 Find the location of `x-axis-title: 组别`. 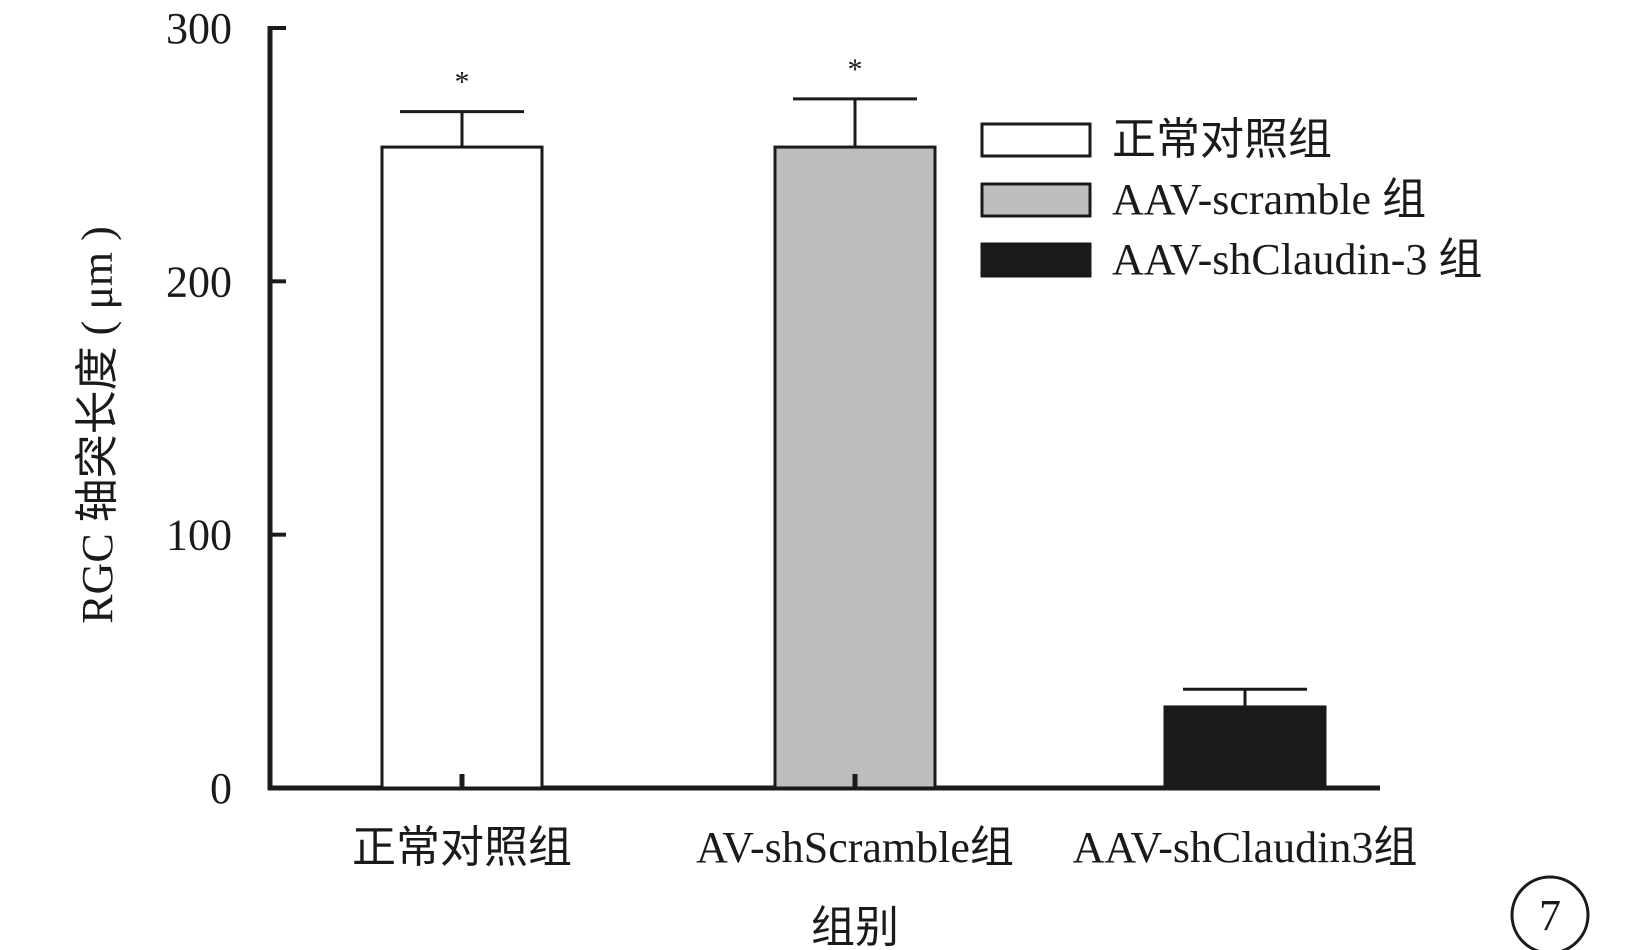

x-axis-title: 组别 is located at coordinates (855, 926).